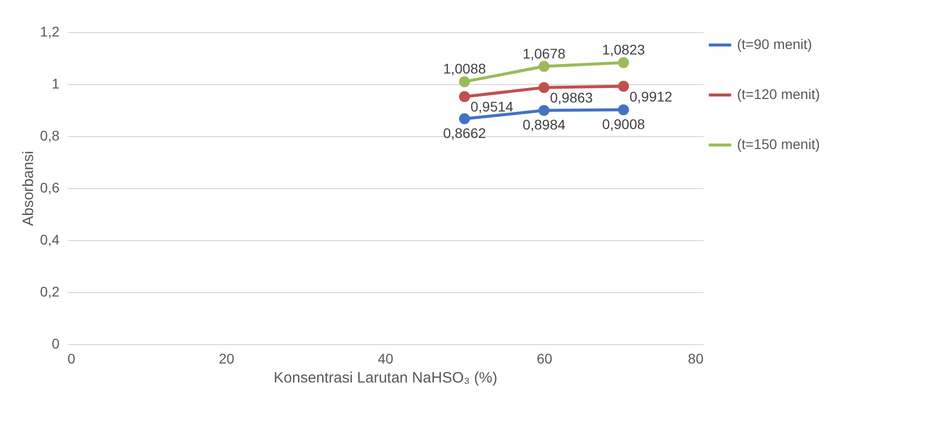  Describe the element at coordinates (492, 106) in the screenshot. I see `data-label: 0,9514` at that location.